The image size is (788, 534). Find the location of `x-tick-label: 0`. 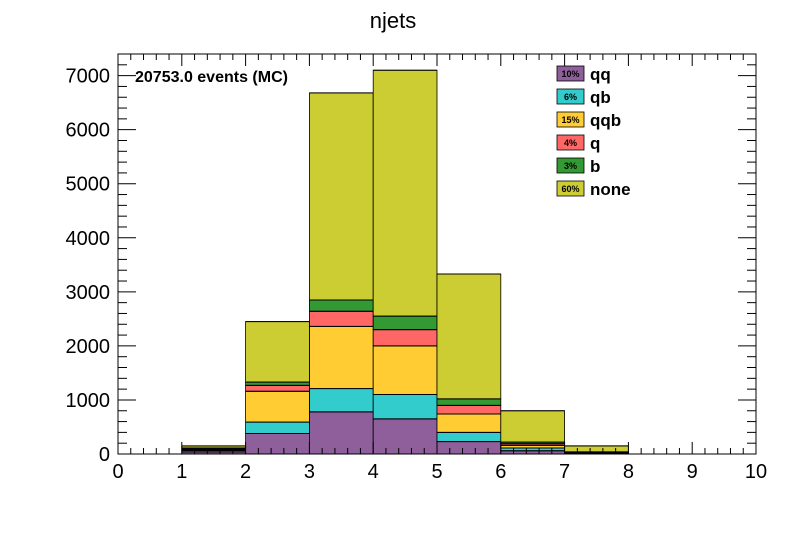

x-tick-label: 0 is located at coordinates (117, 472).